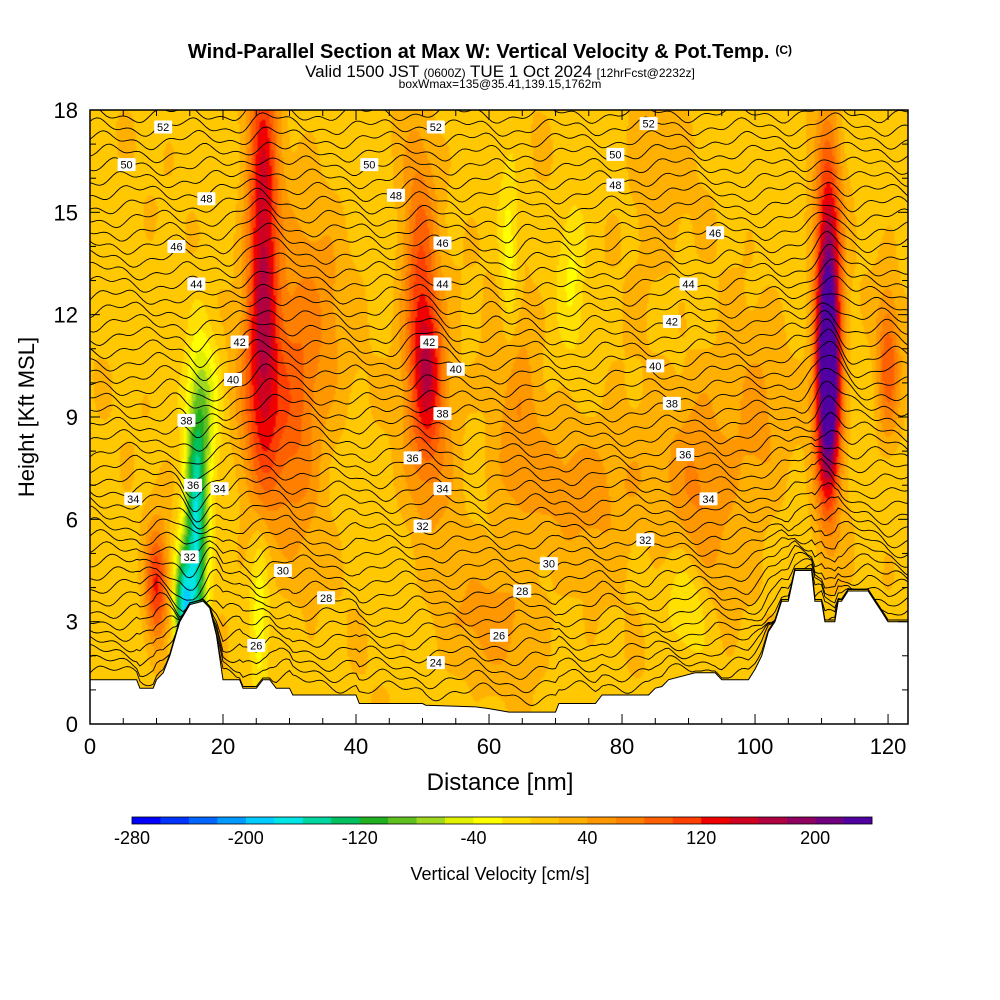 Image resolution: width=1000 pixels, height=1000 pixels. I want to click on contour-label-text: 32, so click(190, 558).